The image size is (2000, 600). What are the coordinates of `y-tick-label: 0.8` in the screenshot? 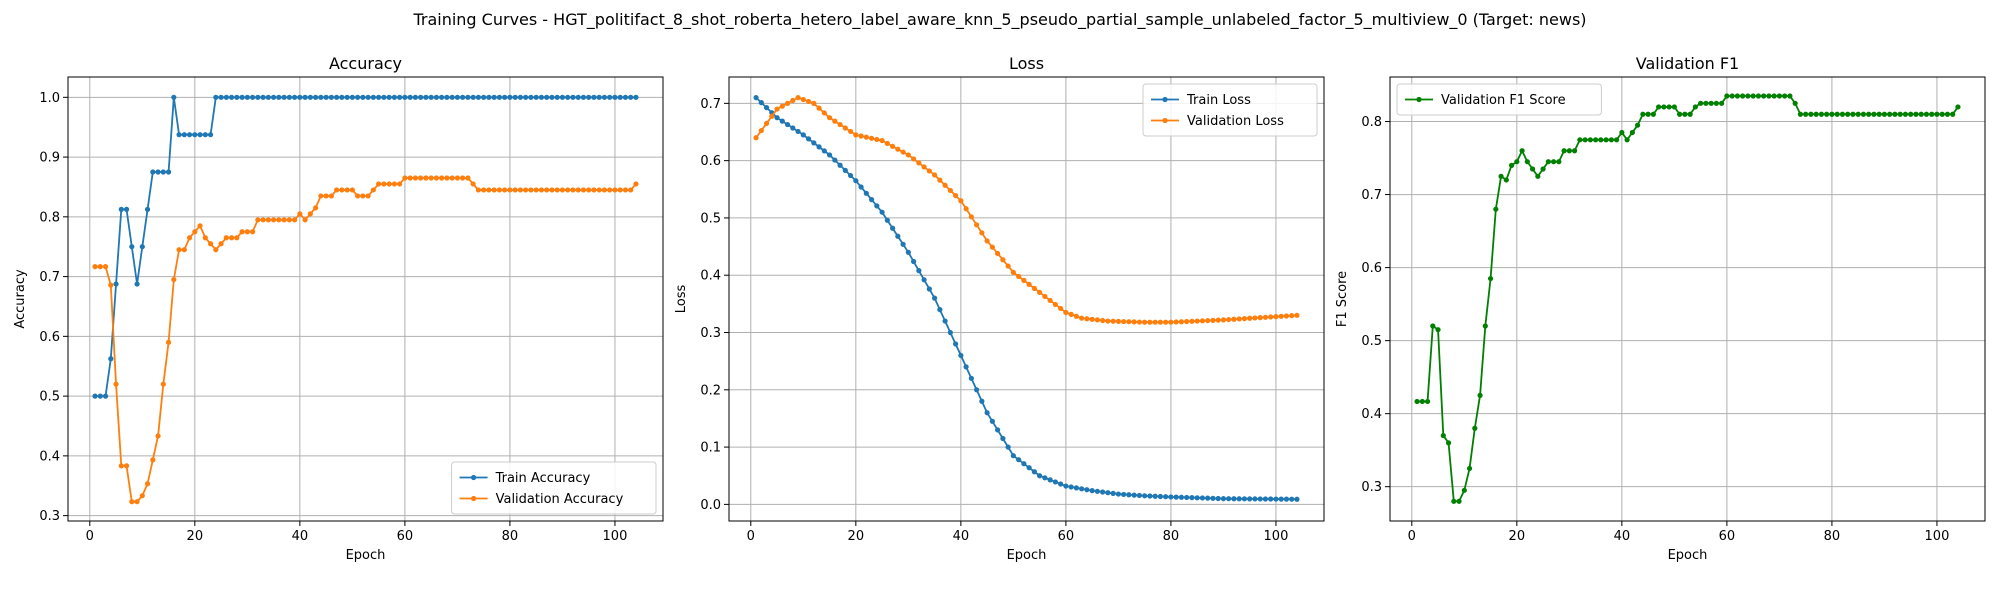 It's located at (49, 217).